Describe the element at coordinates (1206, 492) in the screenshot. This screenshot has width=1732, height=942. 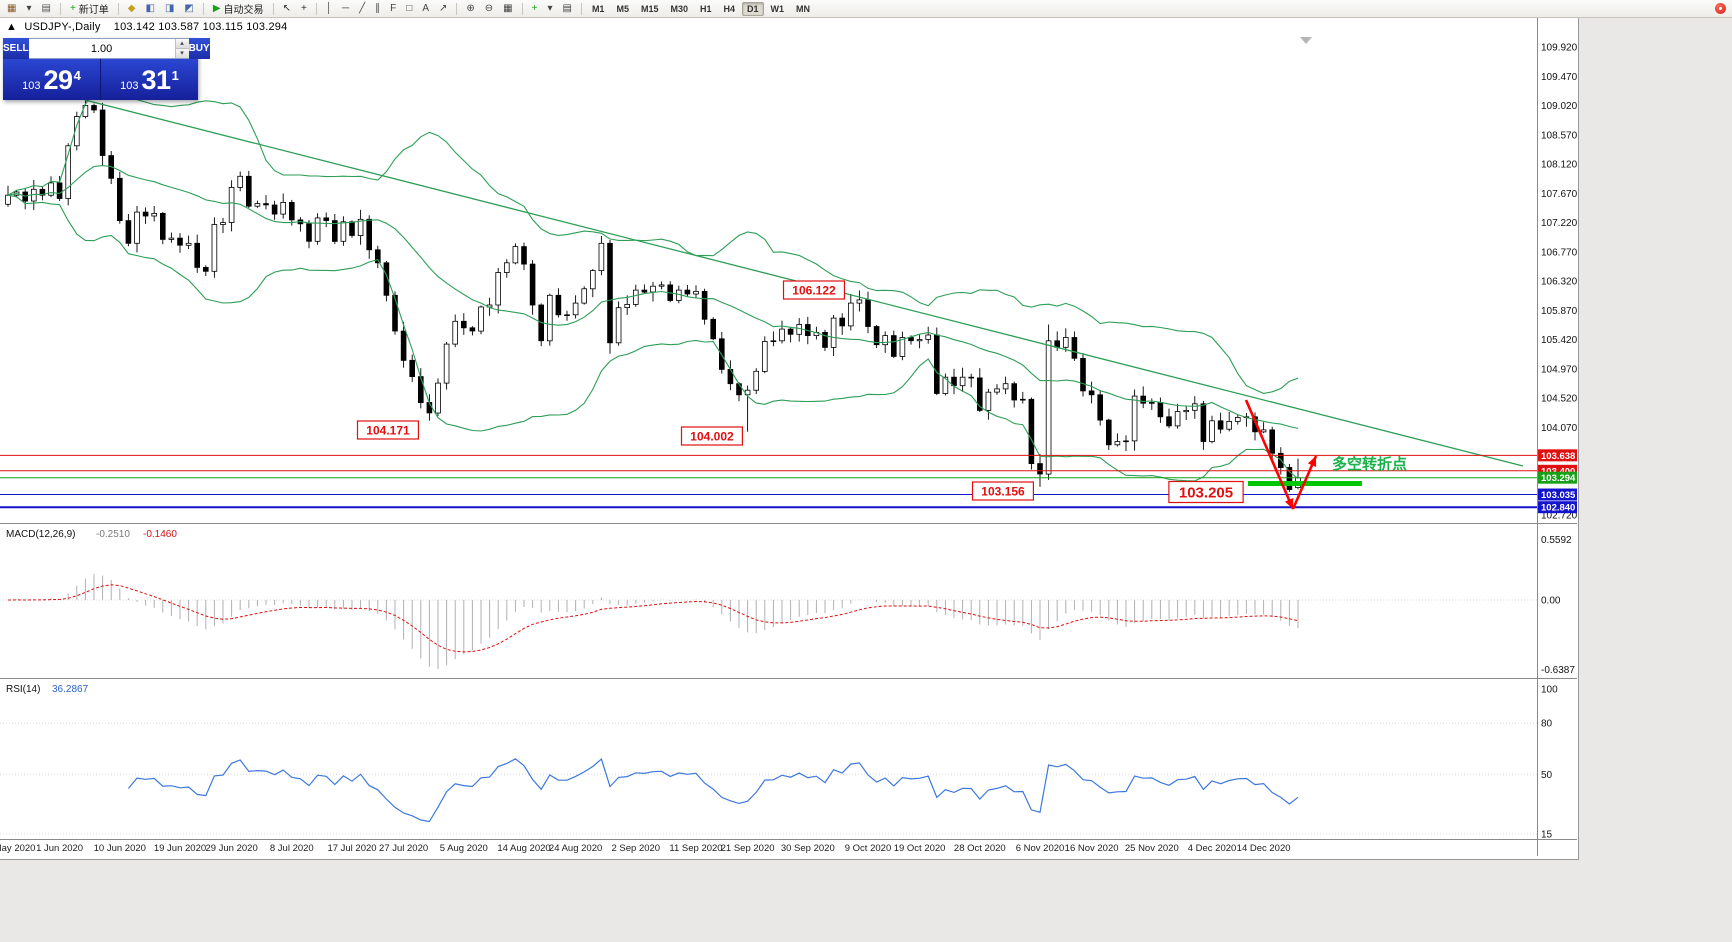
I see `price-callout: 103.205` at that location.